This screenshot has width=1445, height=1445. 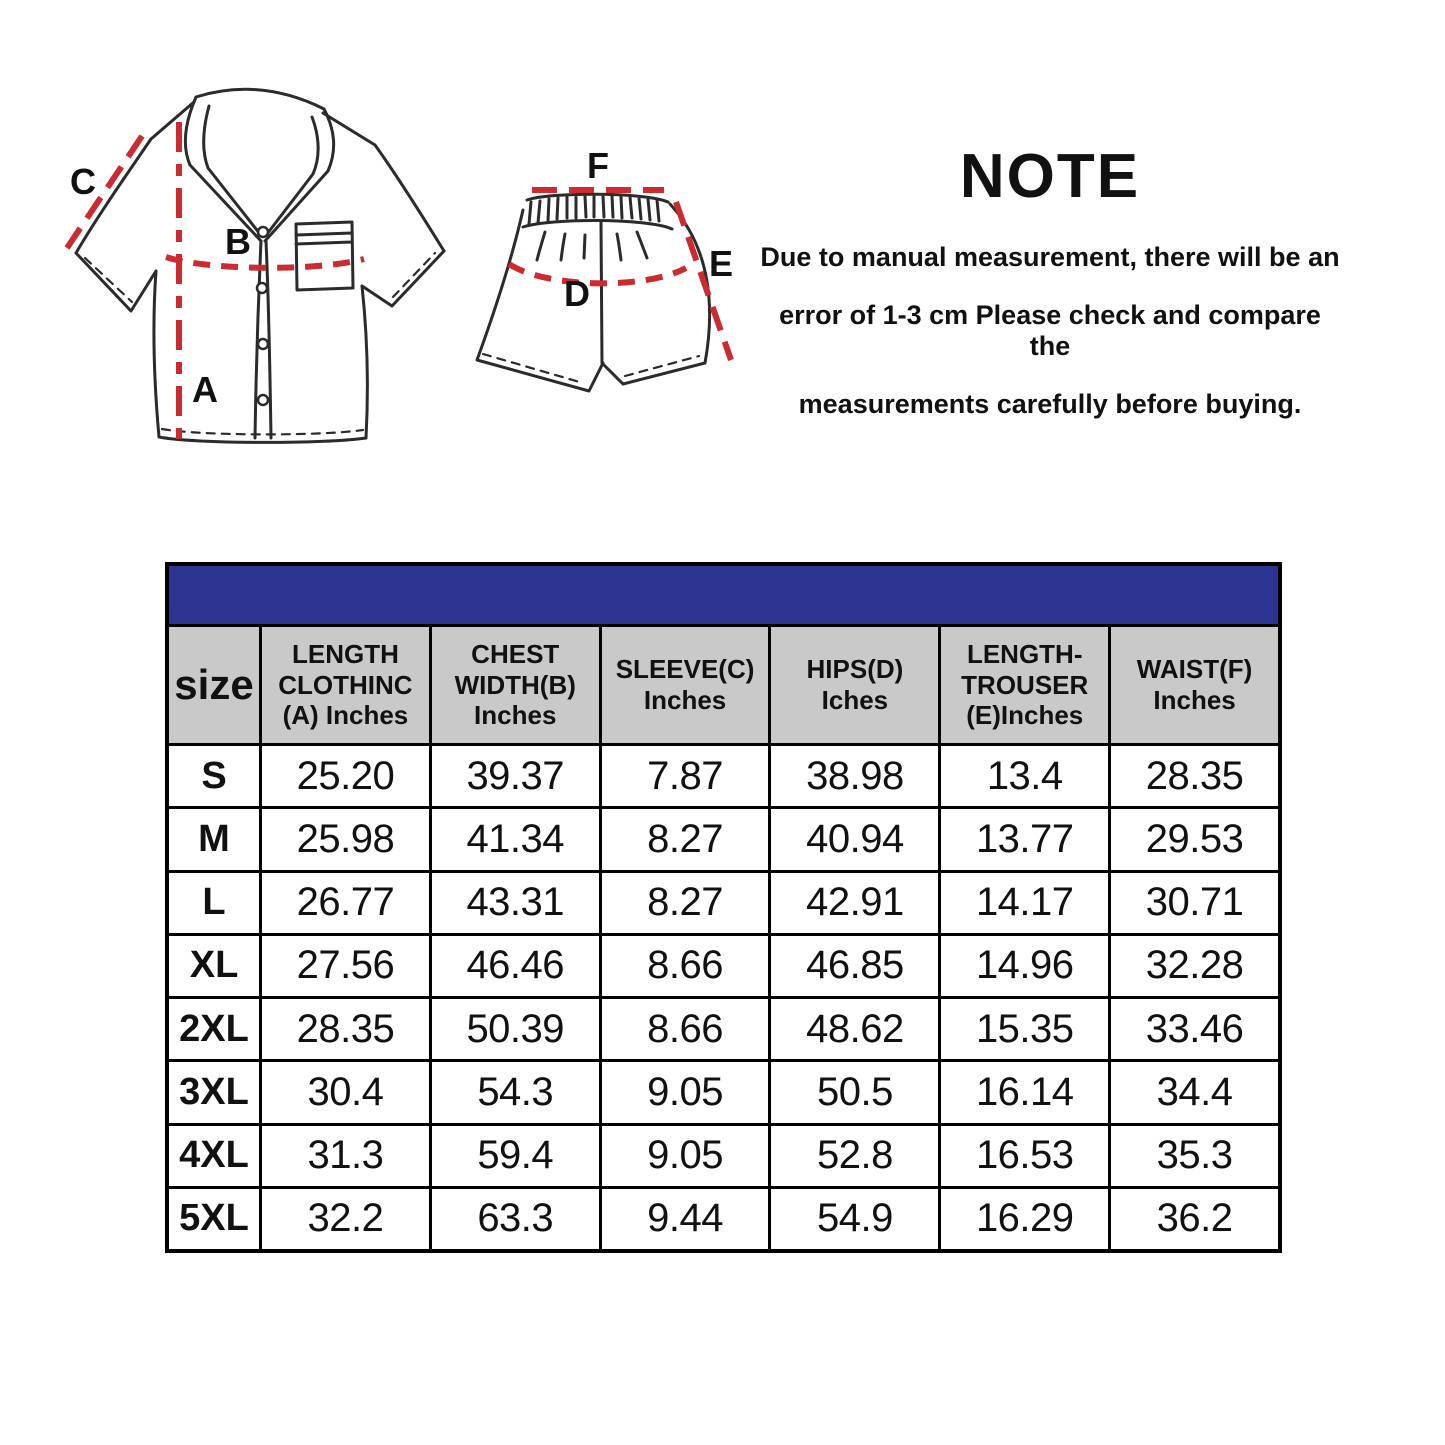 I want to click on table-cell: 30.4, so click(x=345, y=1092).